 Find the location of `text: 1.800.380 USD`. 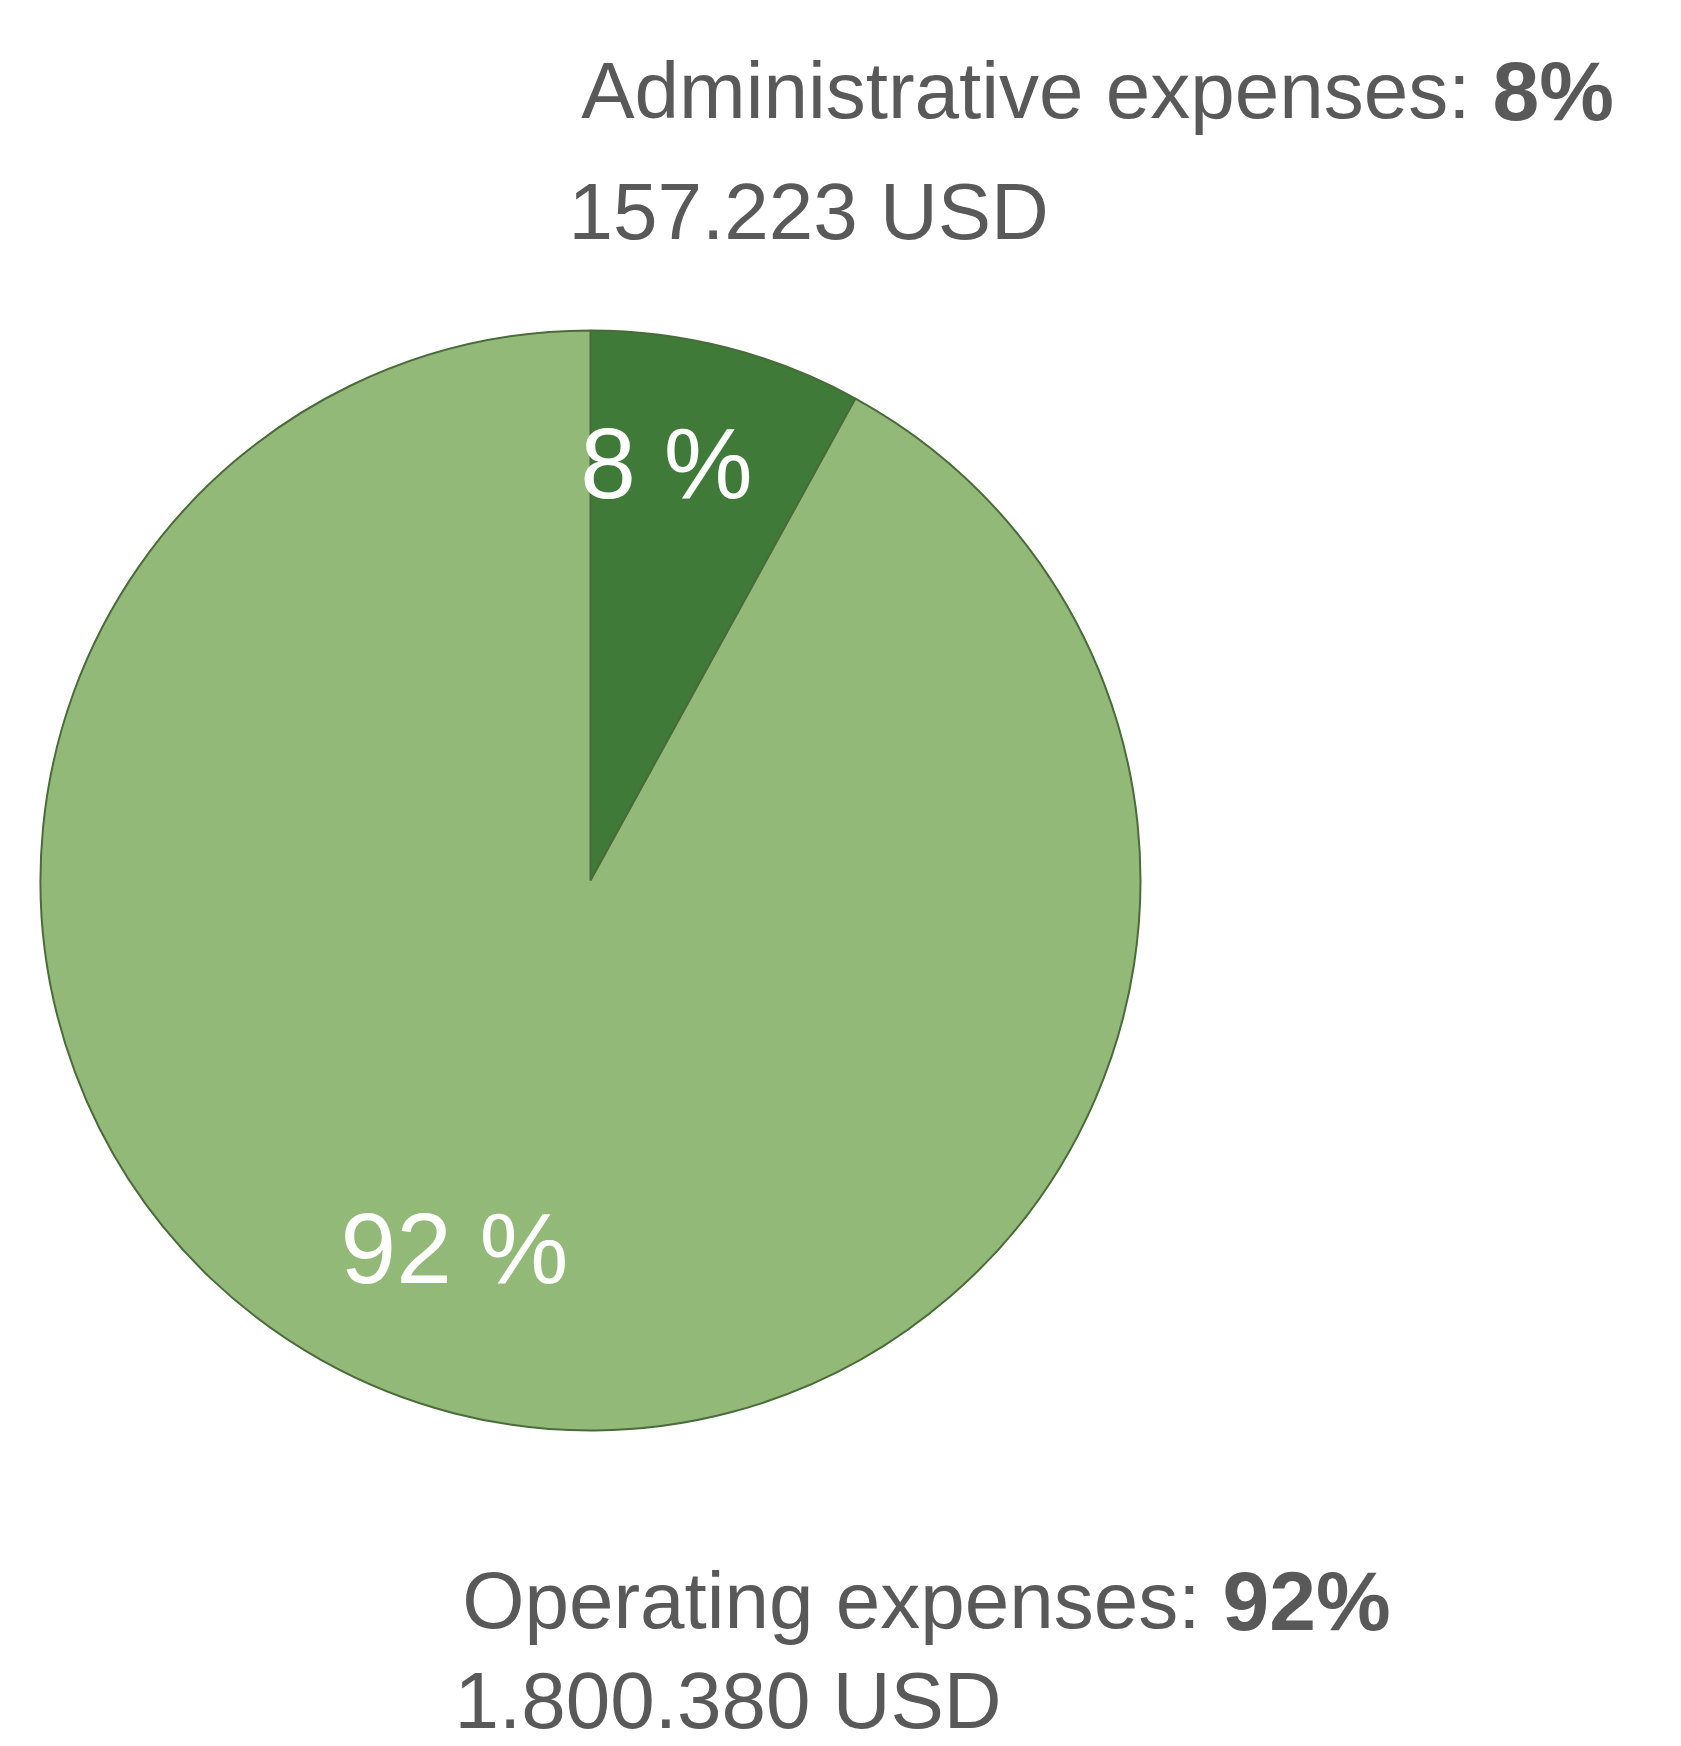

text: 1.800.380 USD is located at coordinates (728, 1700).